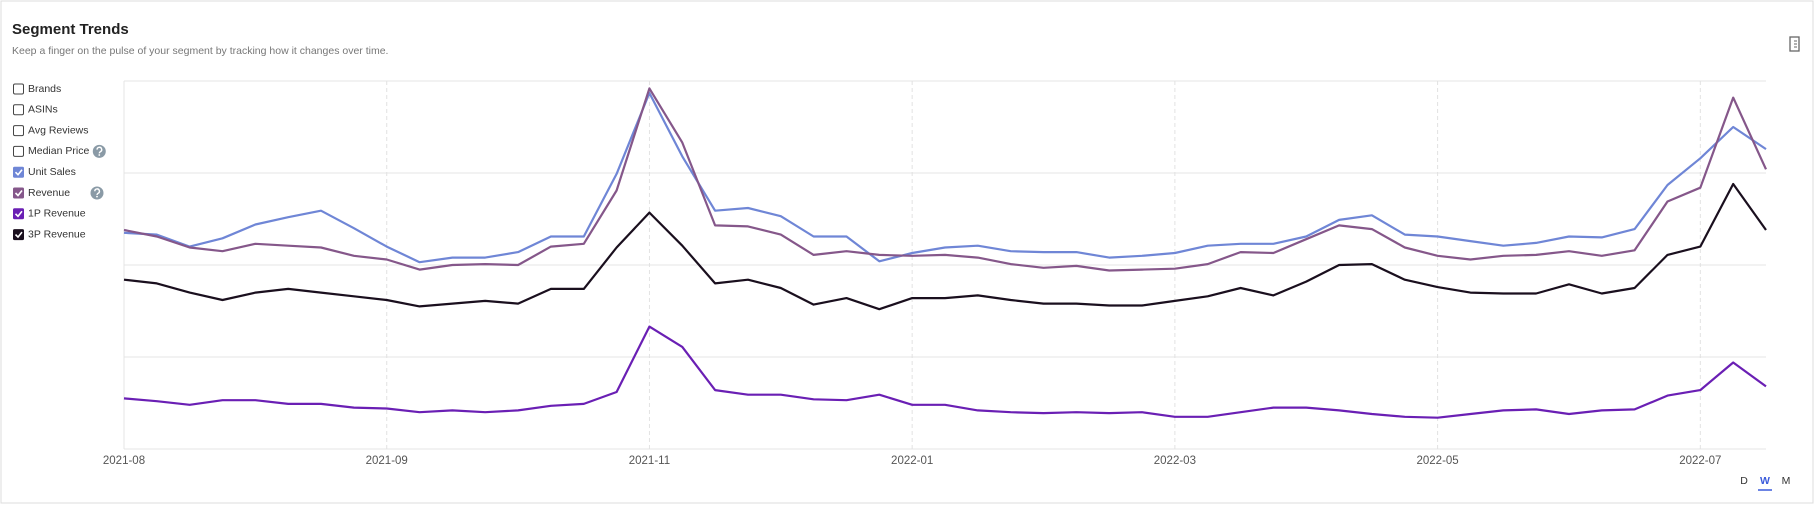  I want to click on legend-label: 1P Revenue, so click(57, 214).